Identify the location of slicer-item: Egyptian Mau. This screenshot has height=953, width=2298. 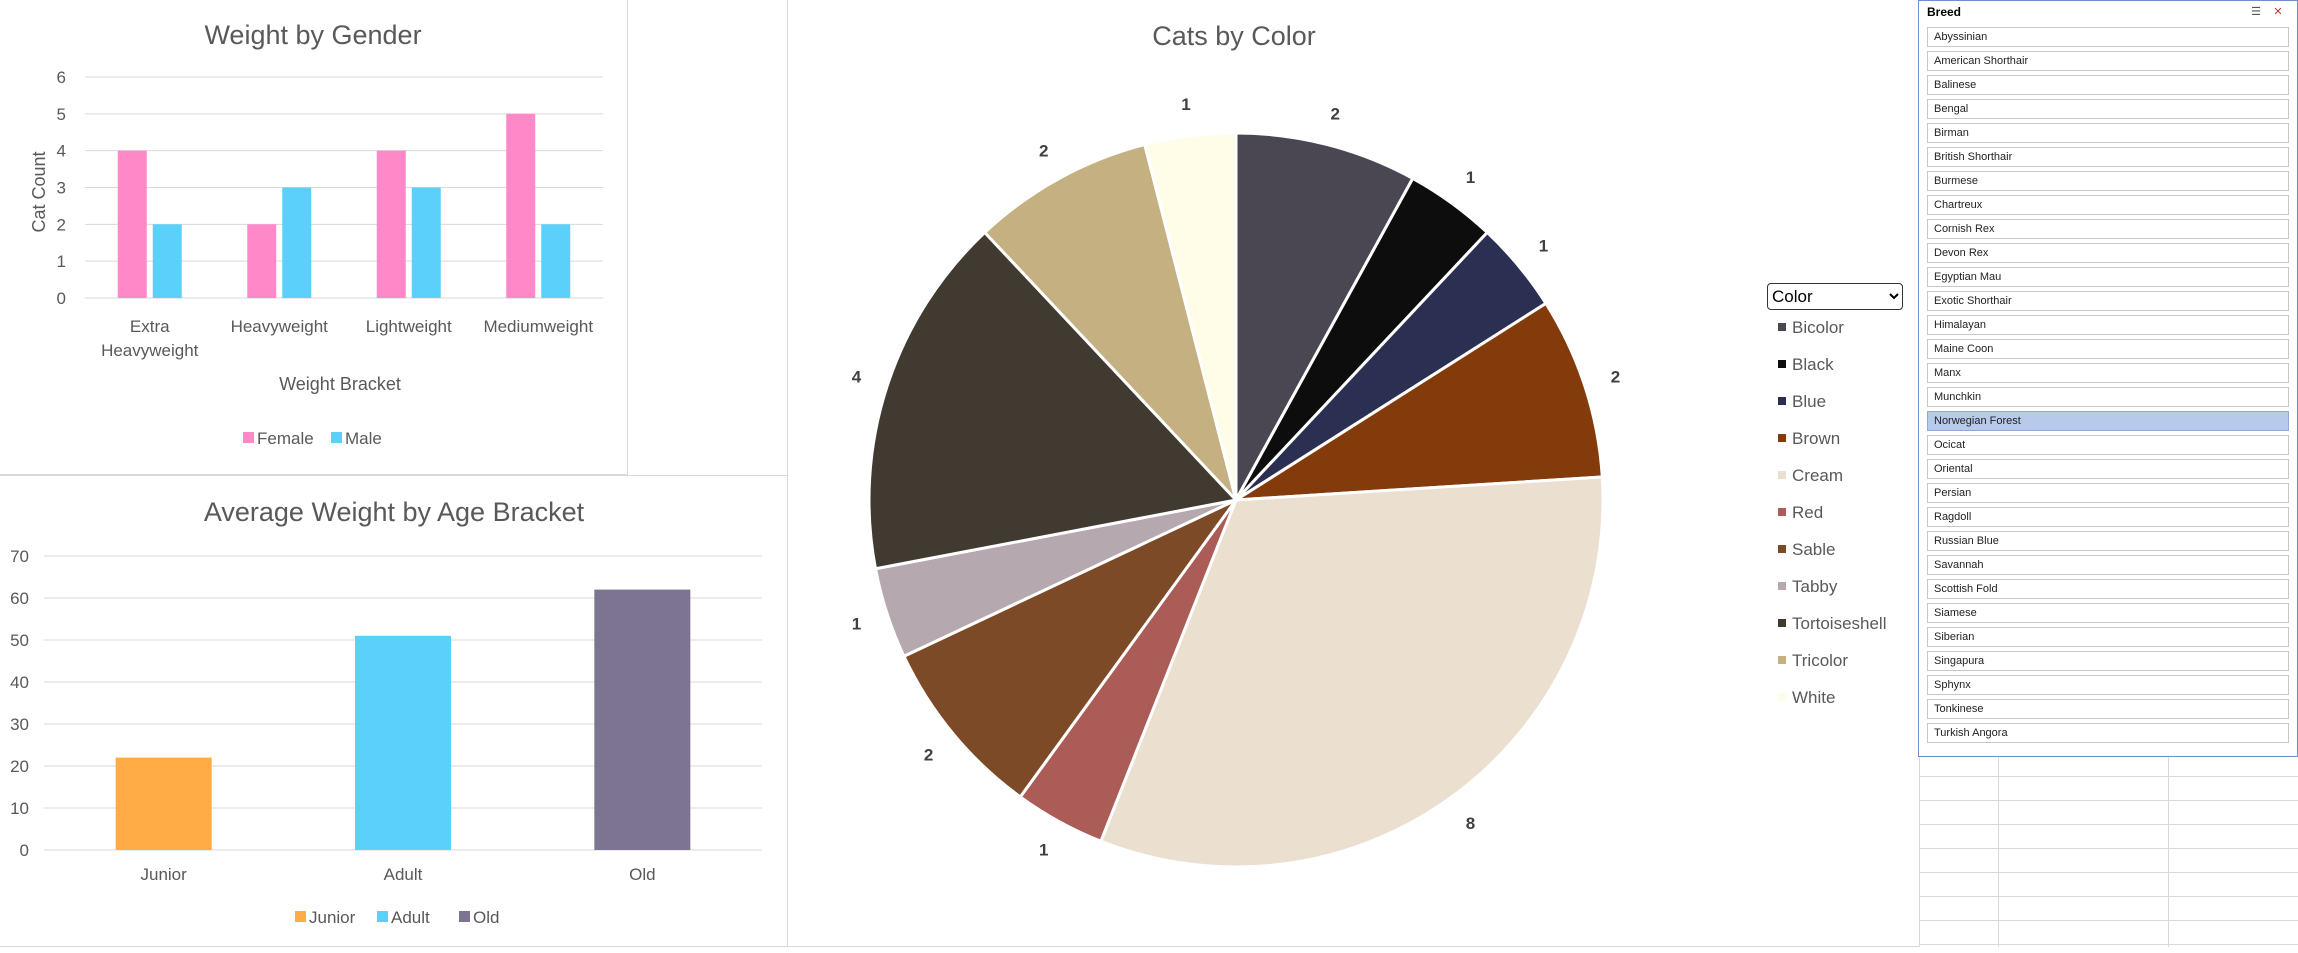
(2108, 277).